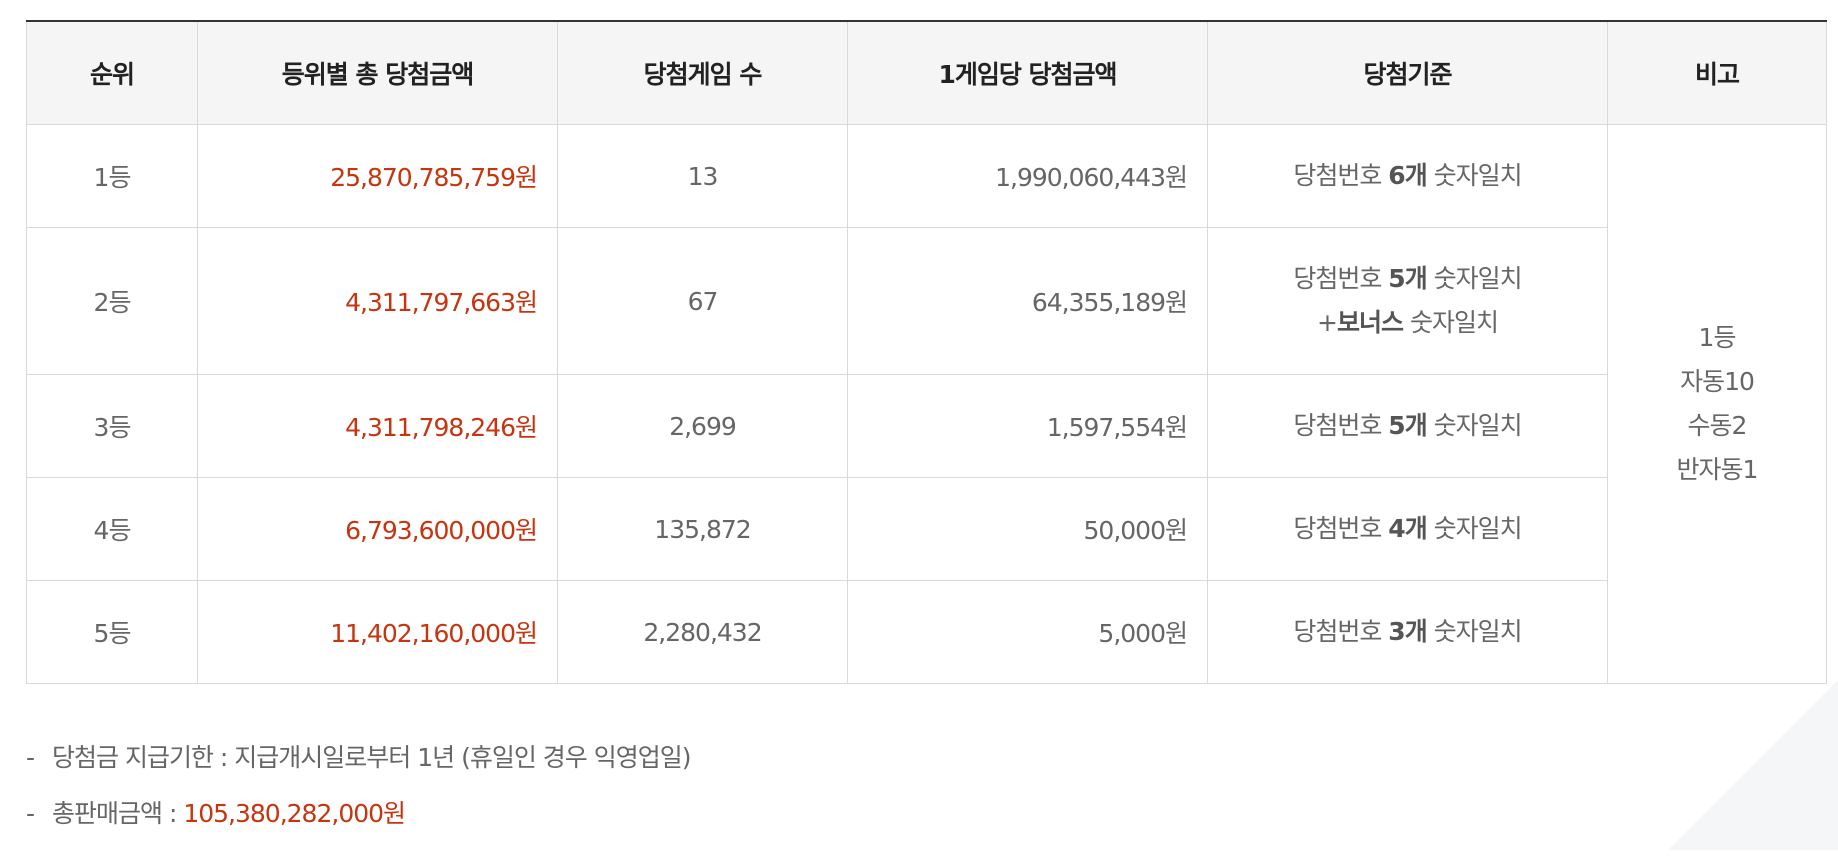 The image size is (1838, 858). What do you see at coordinates (1027, 632) in the screenshot?
I see `per-game-amount-cell: 5,000원` at bounding box center [1027, 632].